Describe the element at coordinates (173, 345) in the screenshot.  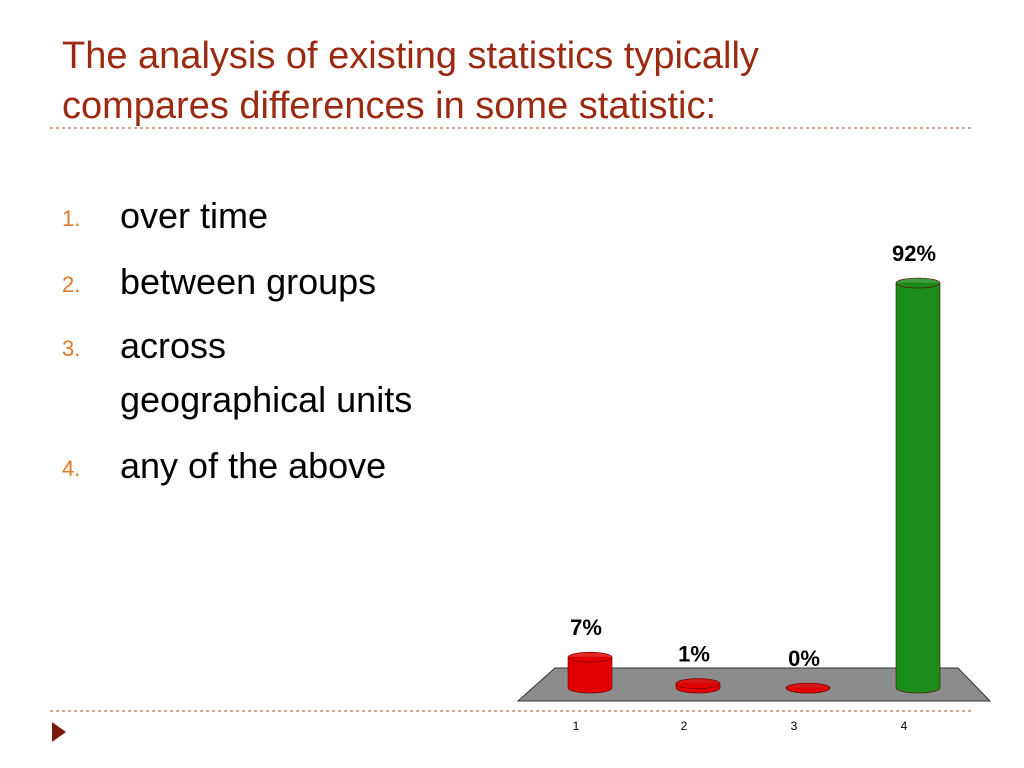
I see `item-text: across` at that location.